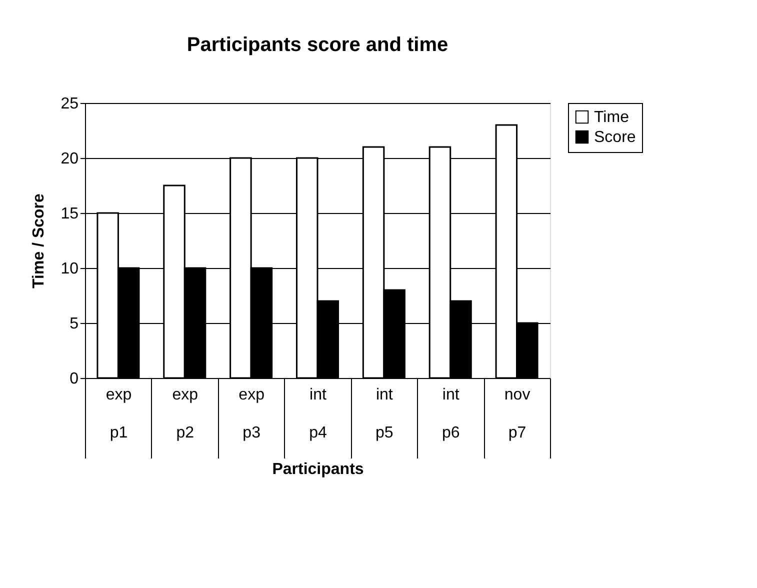 This screenshot has width=757, height=588. I want to click on y-tick-label: 0, so click(74, 379).